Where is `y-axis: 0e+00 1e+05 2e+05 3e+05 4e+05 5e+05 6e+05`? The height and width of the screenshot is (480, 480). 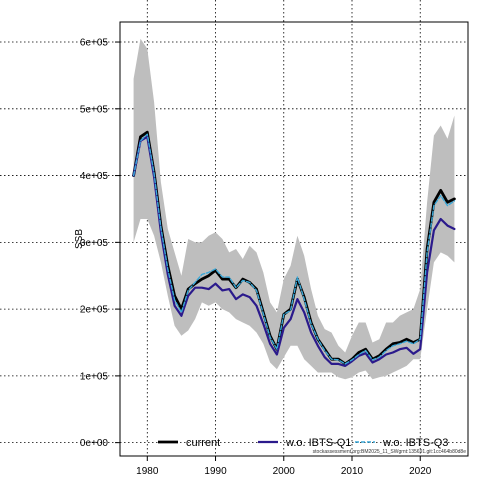
y-axis: 0e+00 1e+05 2e+05 3e+05 4e+05 5e+05 6e+05 is located at coordinates (100, 243).